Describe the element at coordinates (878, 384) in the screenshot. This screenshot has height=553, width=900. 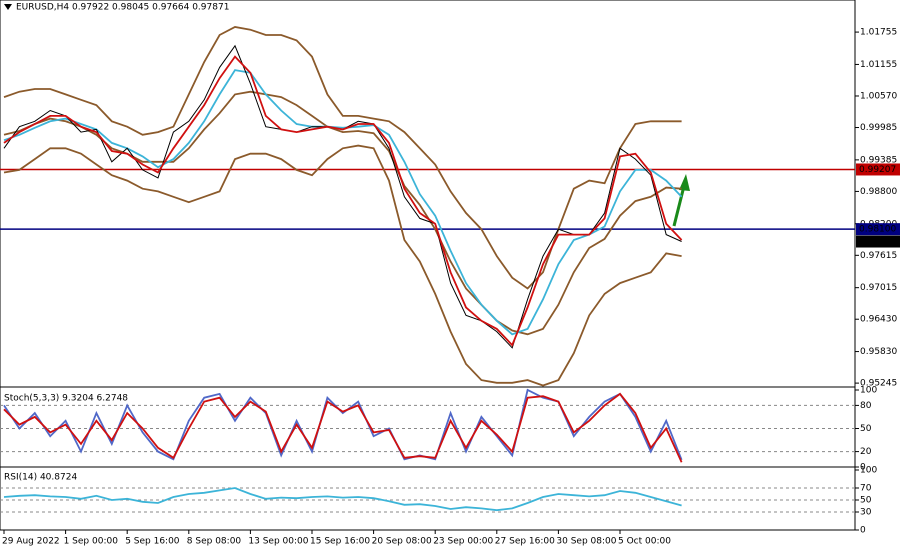
I see `y-tick-label: 0.95245` at that location.